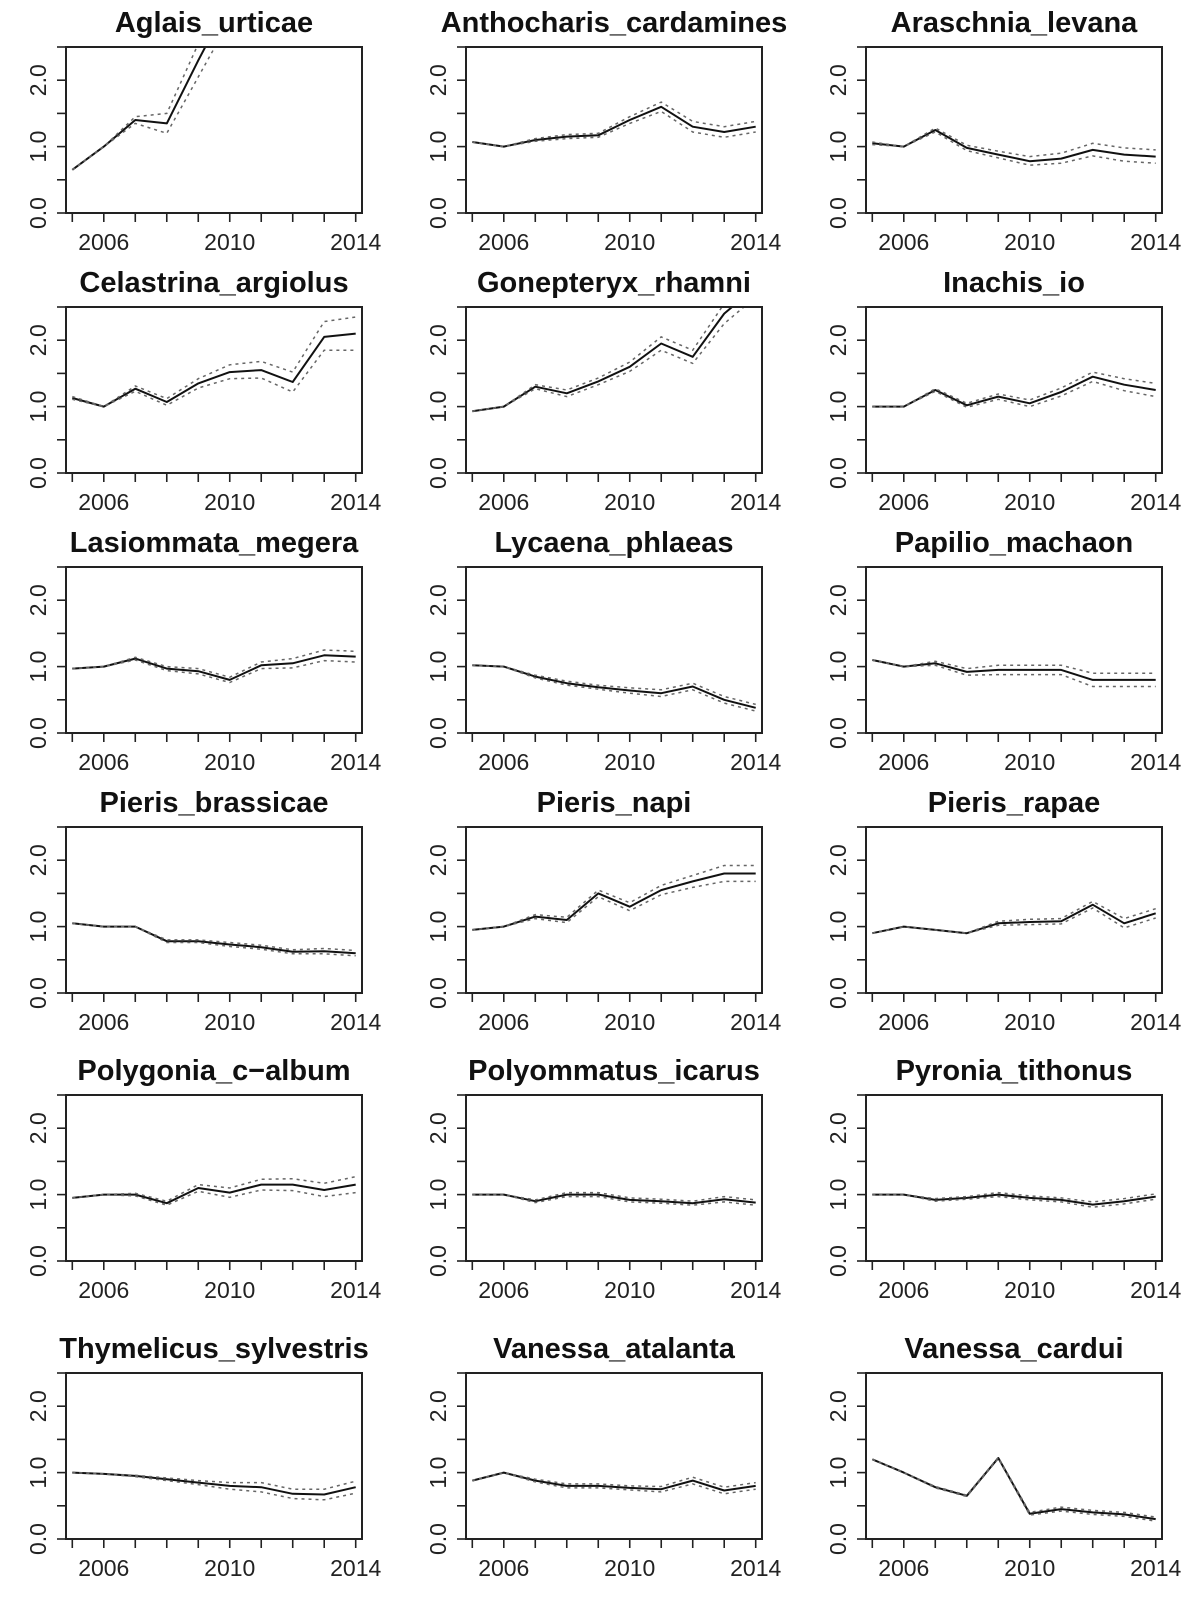  Describe the element at coordinates (614, 1071) in the screenshot. I see `panel-title: Polyommatus_icarus` at that location.